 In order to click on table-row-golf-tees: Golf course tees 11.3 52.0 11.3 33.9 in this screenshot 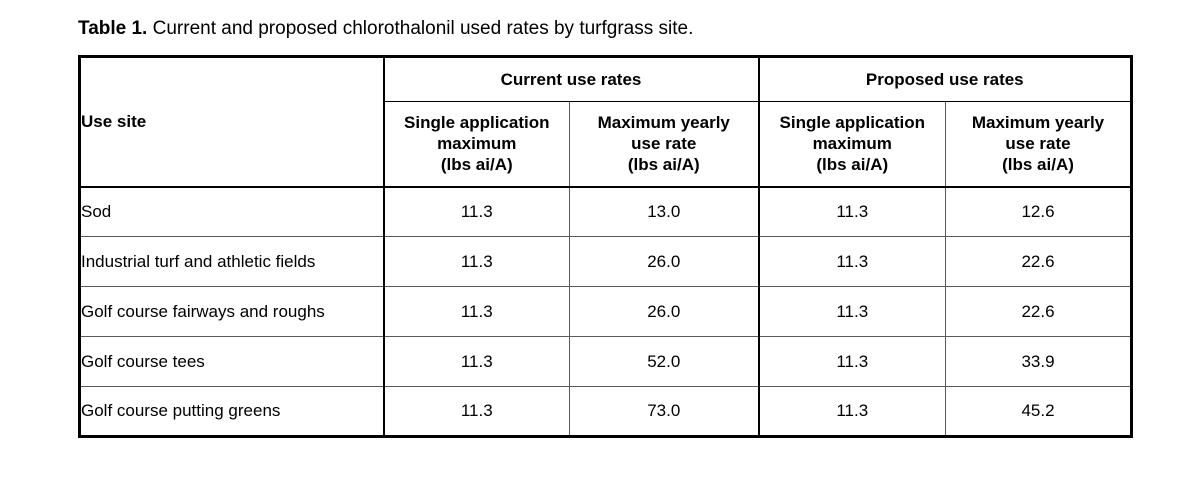, I will do `click(605, 361)`.